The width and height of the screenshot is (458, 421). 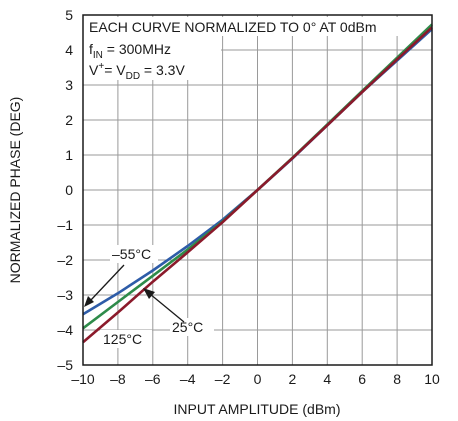 What do you see at coordinates (223, 379) in the screenshot?
I see `x-tick-label: –2` at bounding box center [223, 379].